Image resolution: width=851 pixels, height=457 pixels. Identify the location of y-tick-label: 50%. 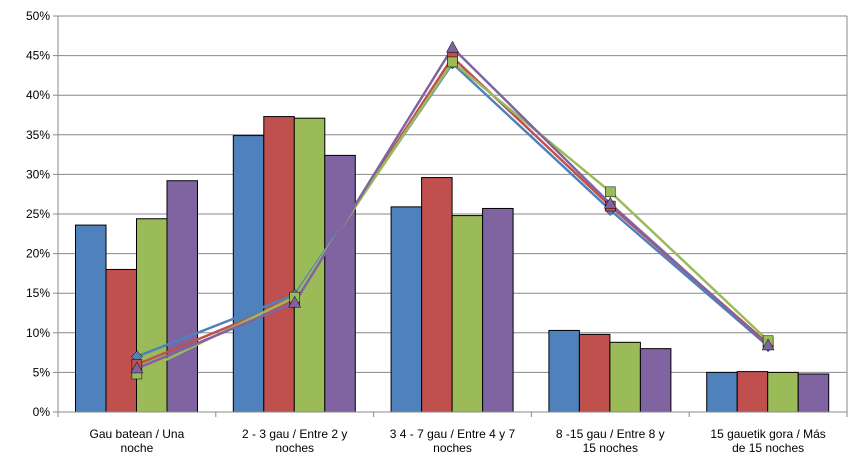
(38, 16).